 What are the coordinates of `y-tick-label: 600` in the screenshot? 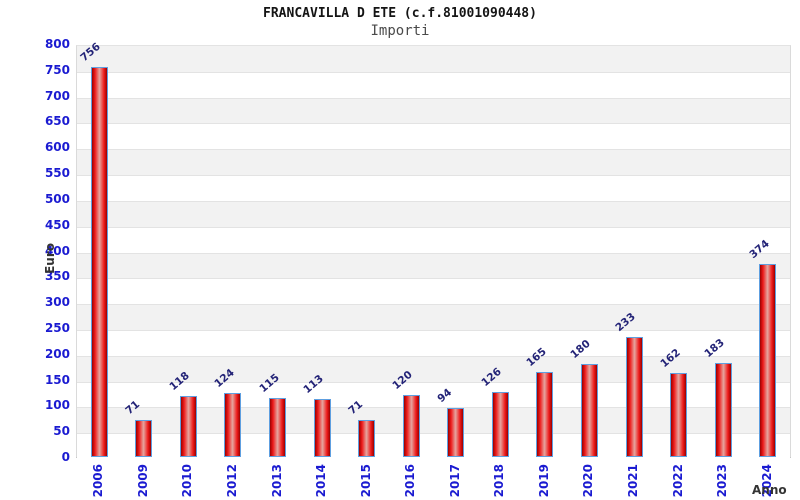 It's located at (57, 147).